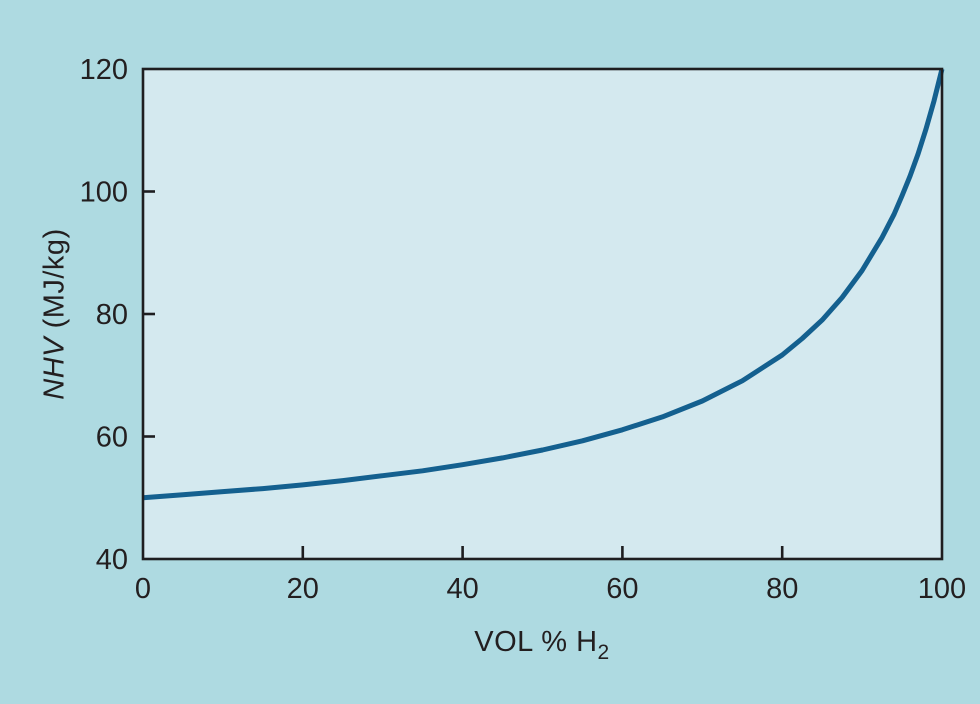  What do you see at coordinates (942, 589) in the screenshot?
I see `x-tick-label: 100` at bounding box center [942, 589].